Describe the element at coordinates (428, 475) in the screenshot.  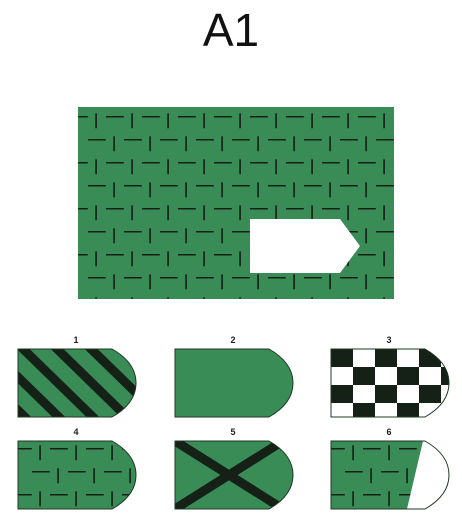
I see `white-tip` at that location.